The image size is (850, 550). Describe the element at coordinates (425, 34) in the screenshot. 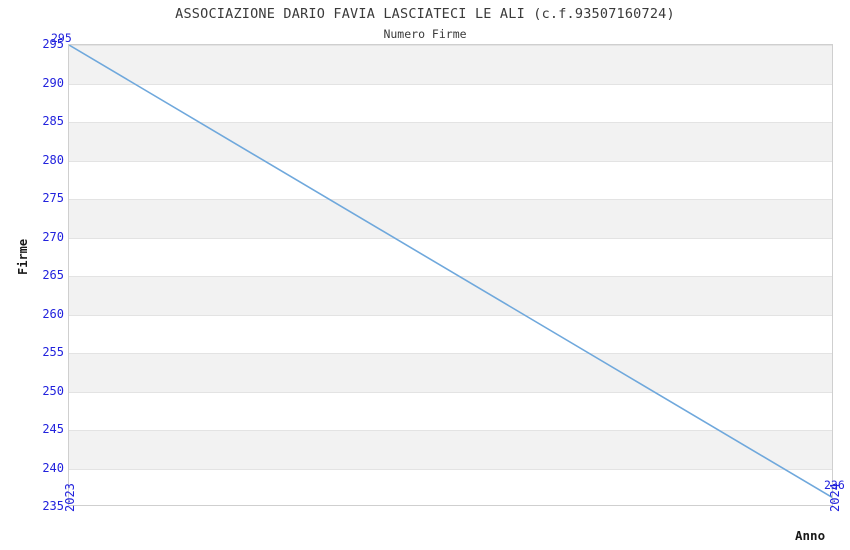

I see `chart-subtitle: Numero Firme` at that location.